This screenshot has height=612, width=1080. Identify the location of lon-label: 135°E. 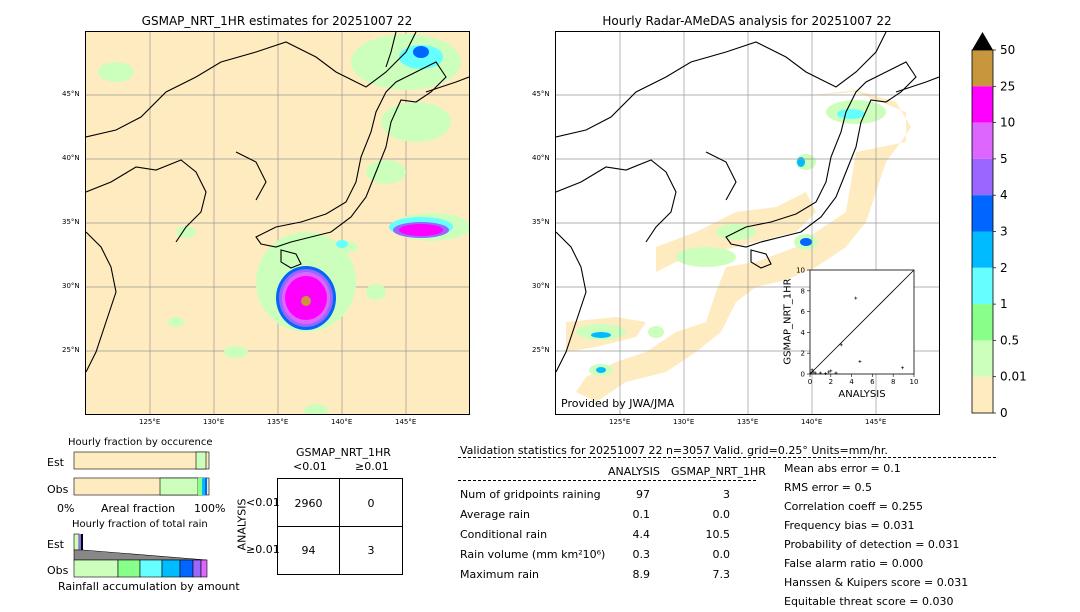
(748, 422).